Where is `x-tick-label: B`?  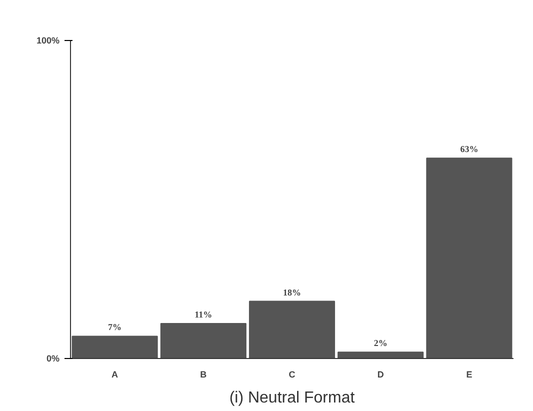
x-tick-label: B is located at coordinates (204, 375).